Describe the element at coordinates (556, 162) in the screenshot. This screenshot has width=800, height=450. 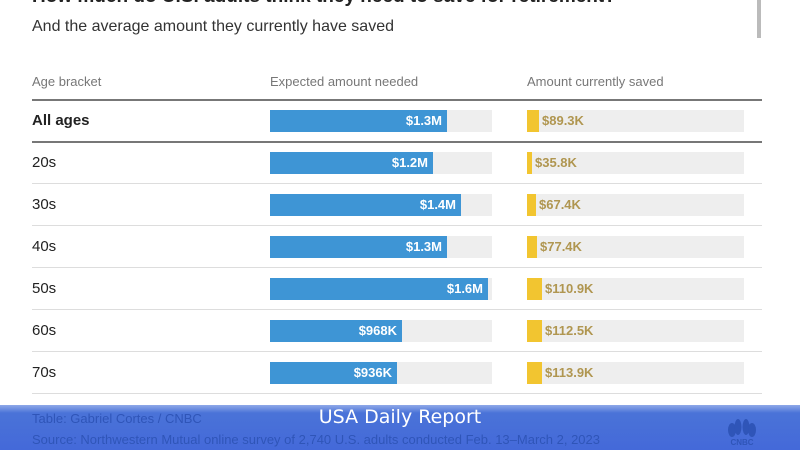
I see `saved-label: $35.8K` at that location.